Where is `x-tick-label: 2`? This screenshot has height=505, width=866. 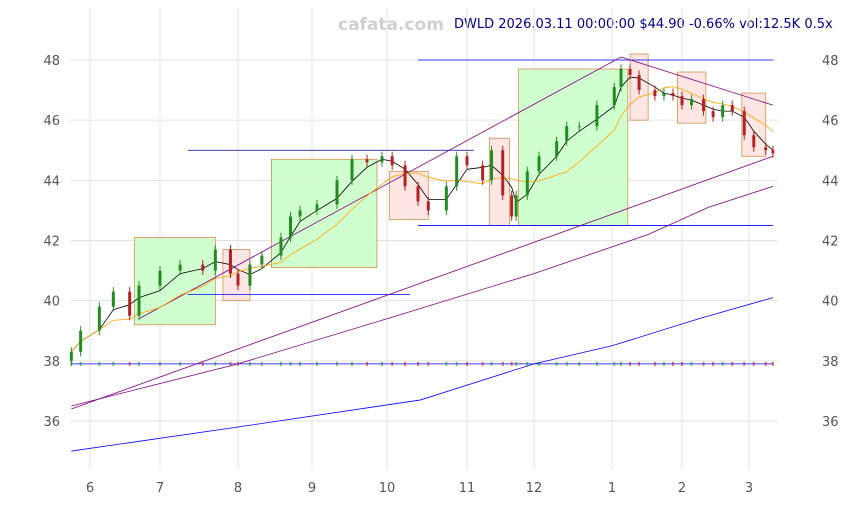 x-tick-label: 2 is located at coordinates (682, 488).